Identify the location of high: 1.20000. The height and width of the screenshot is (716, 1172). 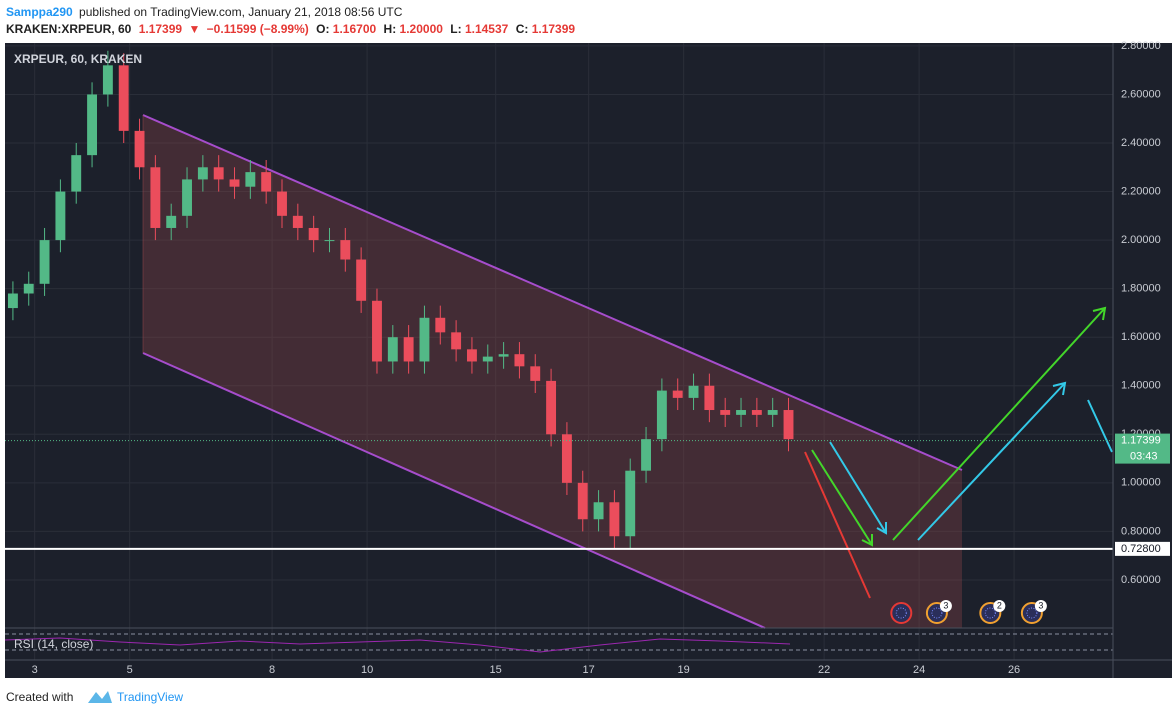
(422, 29).